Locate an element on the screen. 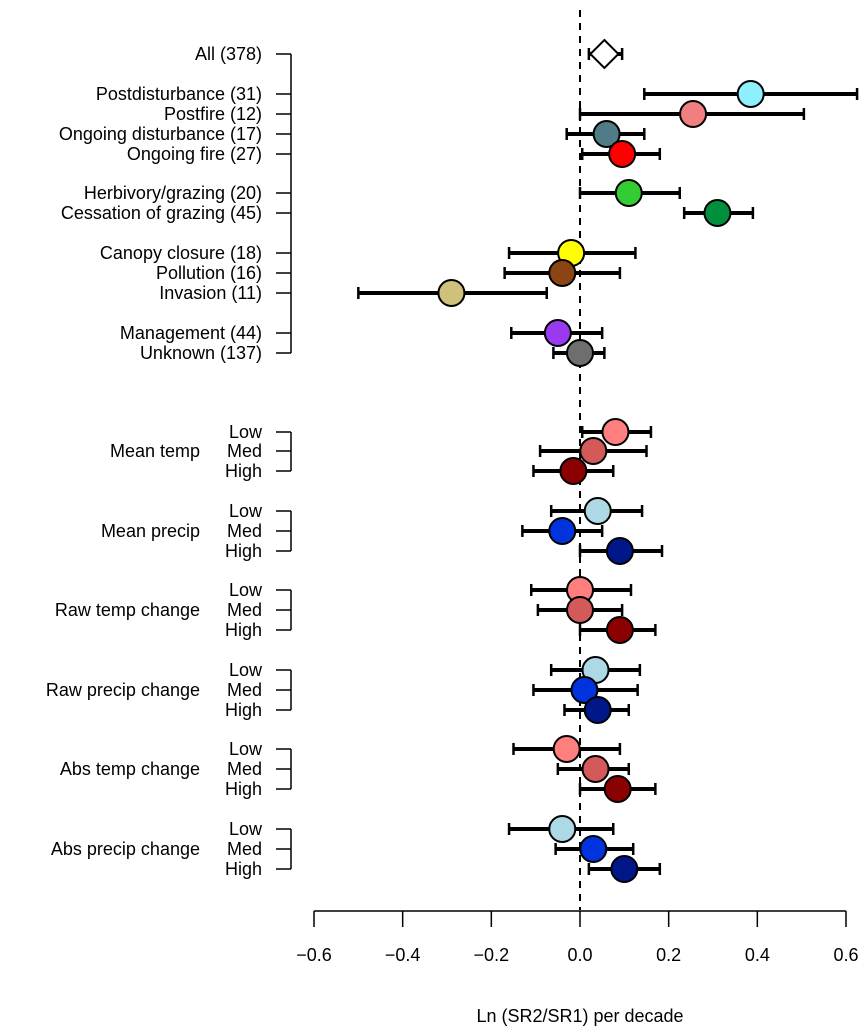  row-raw-temp-change-high-point is located at coordinates (619, 630).